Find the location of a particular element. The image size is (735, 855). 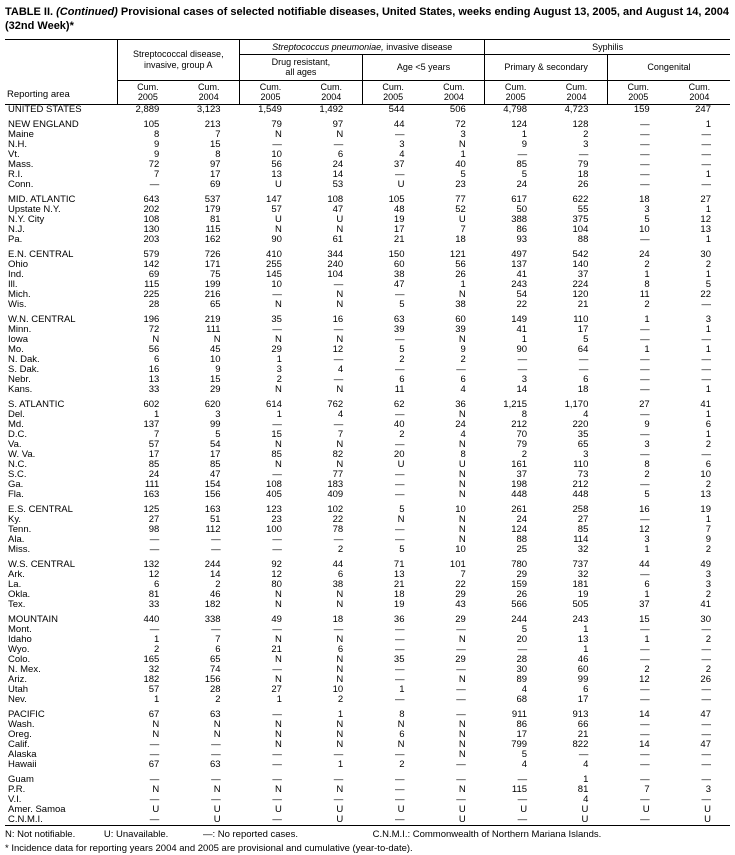

value-cell: 105 is located at coordinates (151, 125).